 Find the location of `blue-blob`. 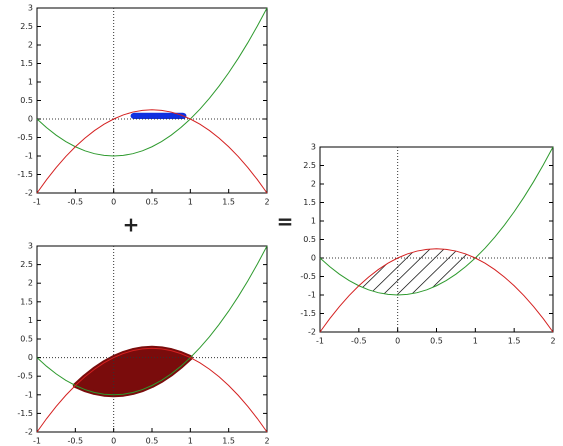

blue-blob is located at coordinates (158, 115).